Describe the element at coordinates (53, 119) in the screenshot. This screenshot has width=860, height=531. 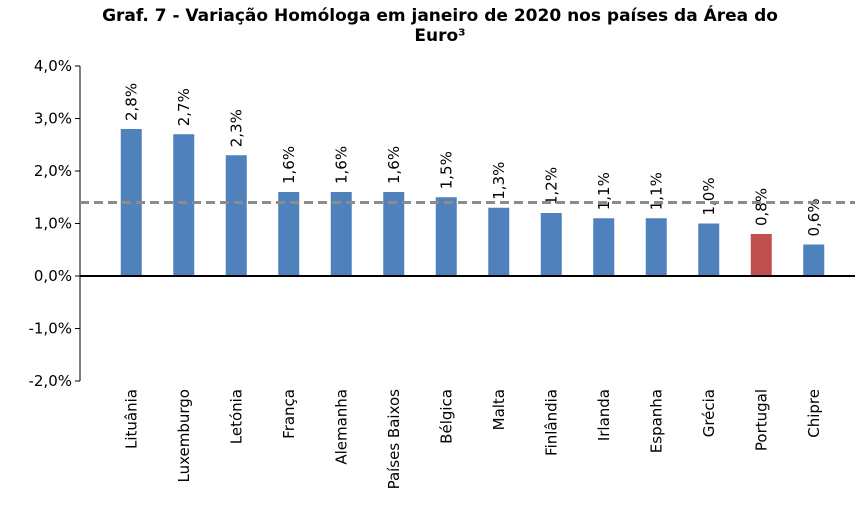
I see `y-tick-label: 3,0%` at that location.